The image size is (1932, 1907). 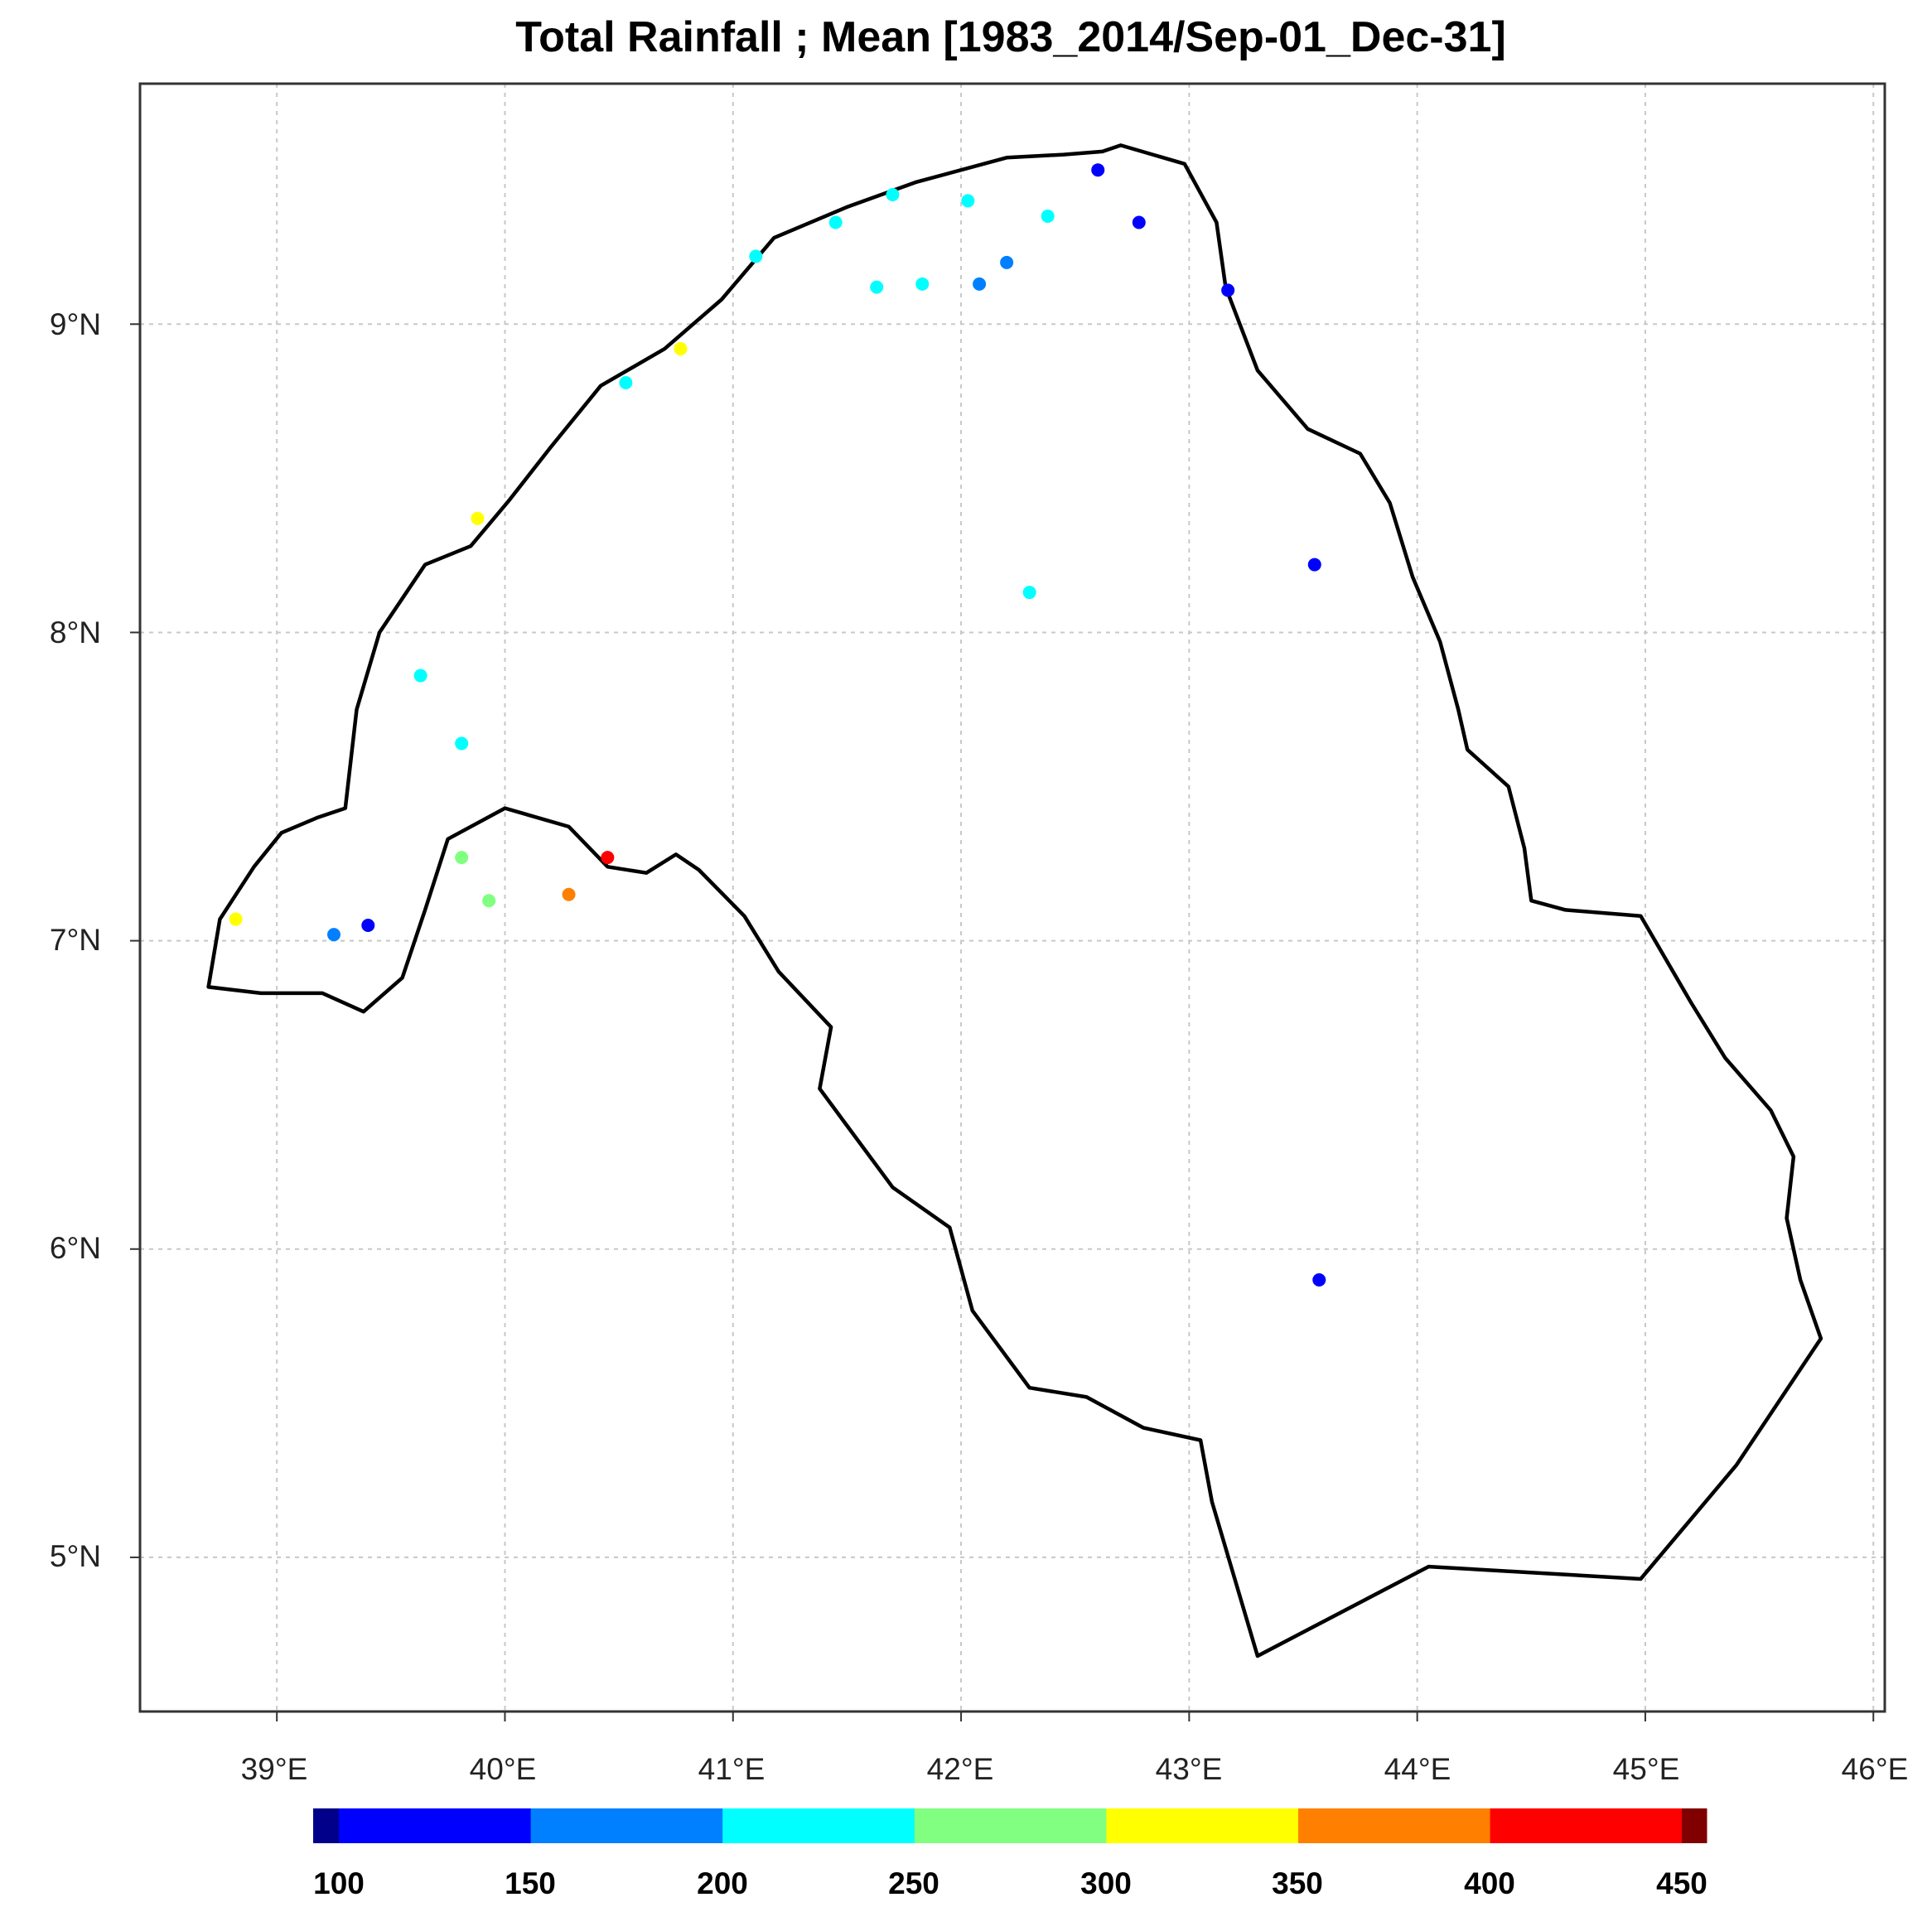 I want to click on y-axis: 9°N 8°N 7°N 6°N 5°N, so click(x=75, y=940).